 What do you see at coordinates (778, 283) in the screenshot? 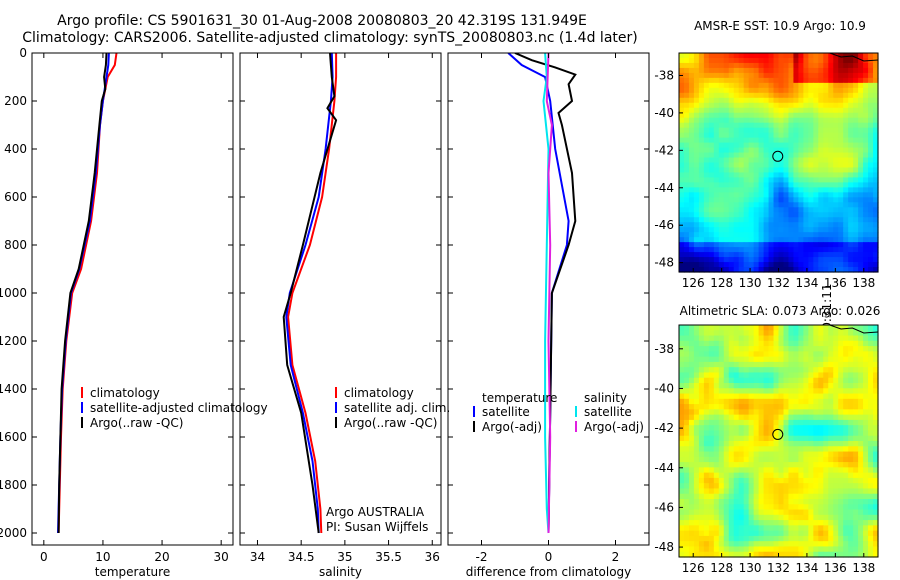
I see `map-x-tick-label: 132` at bounding box center [778, 283].